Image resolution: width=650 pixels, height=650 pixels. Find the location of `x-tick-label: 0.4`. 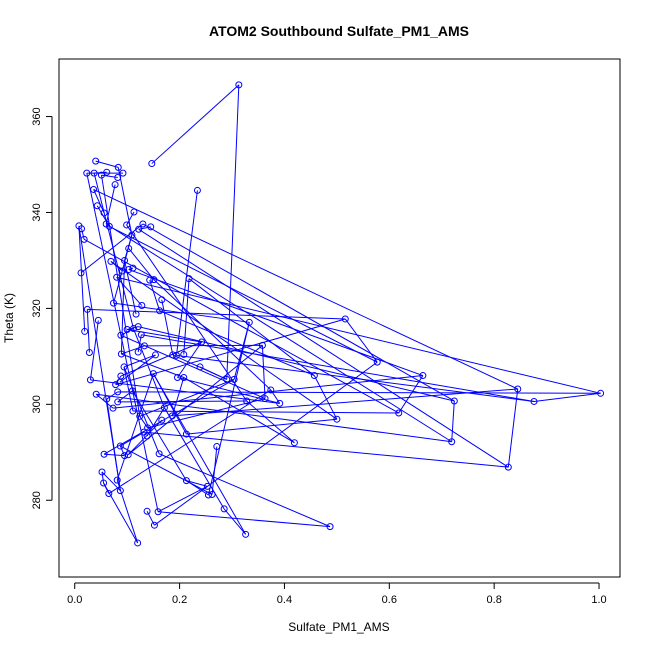

x-tick-label: 0.4 is located at coordinates (284, 600).